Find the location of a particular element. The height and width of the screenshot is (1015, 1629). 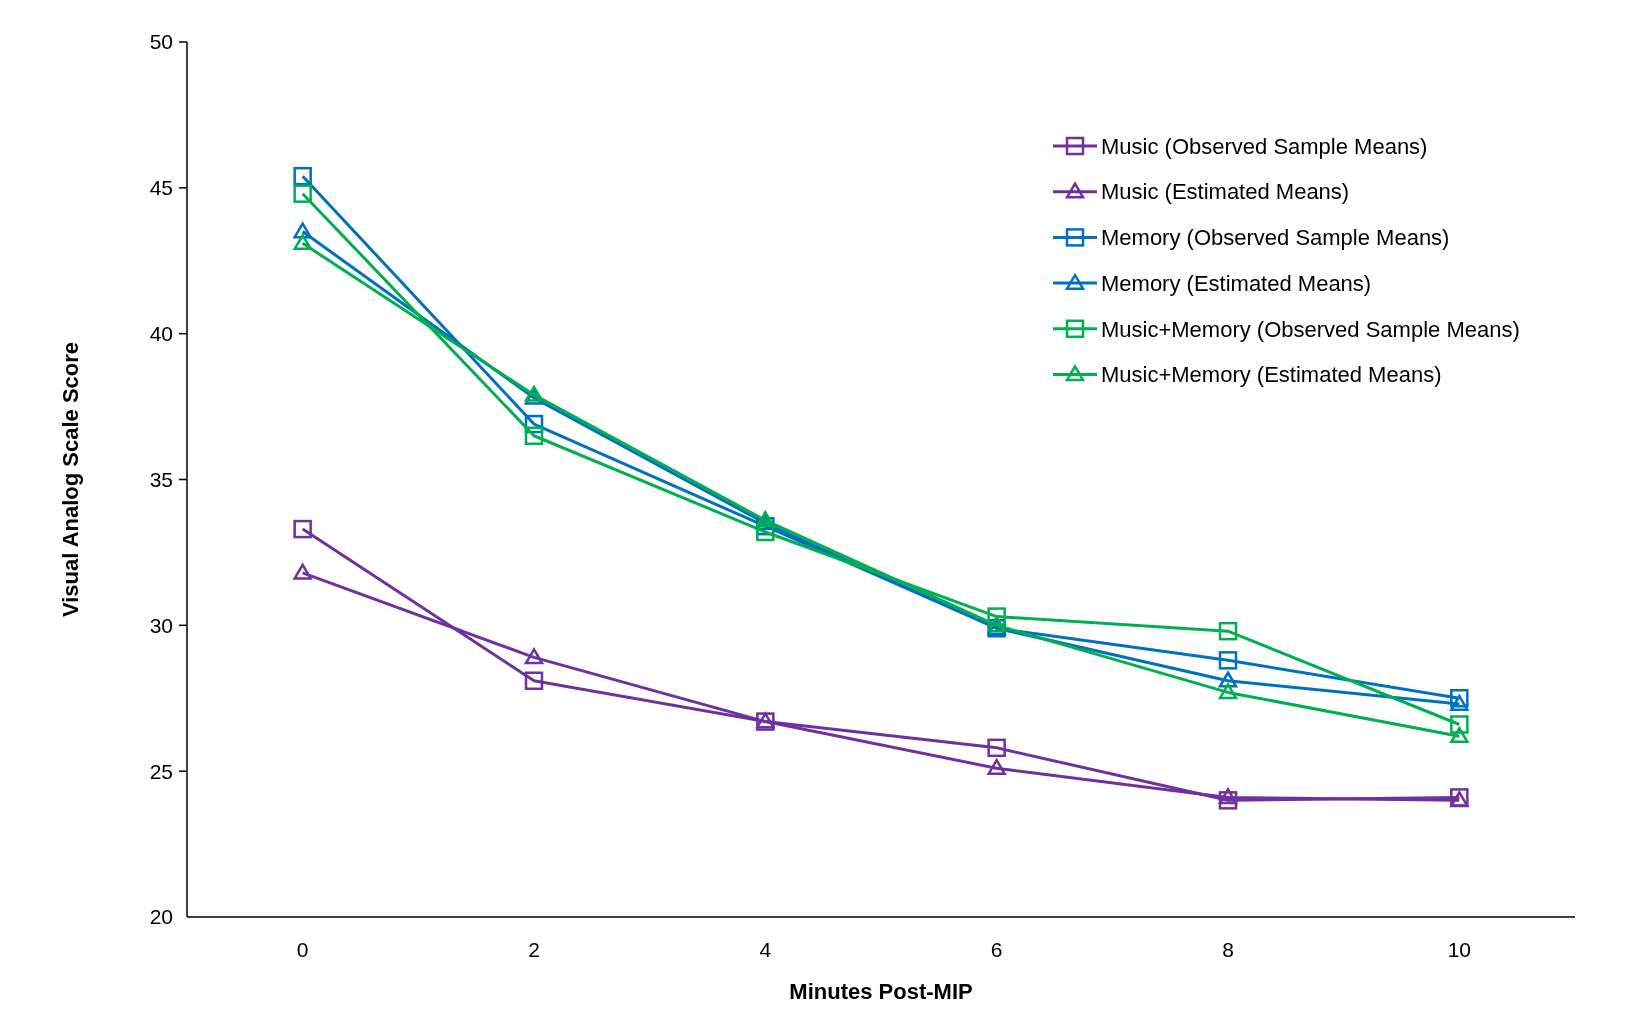

y-tick-label: 20 is located at coordinates (161, 917).